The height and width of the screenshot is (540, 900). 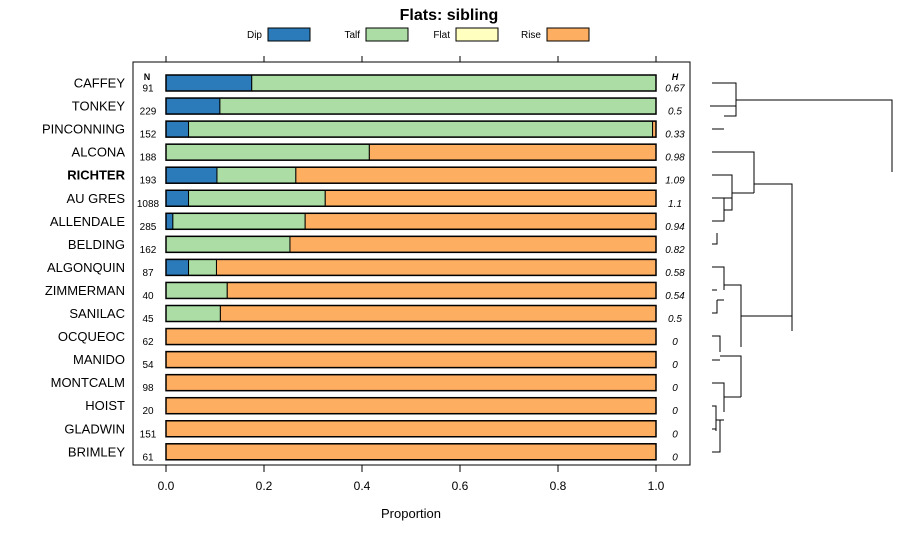 What do you see at coordinates (148, 112) in the screenshot?
I see `n-value: 229` at bounding box center [148, 112].